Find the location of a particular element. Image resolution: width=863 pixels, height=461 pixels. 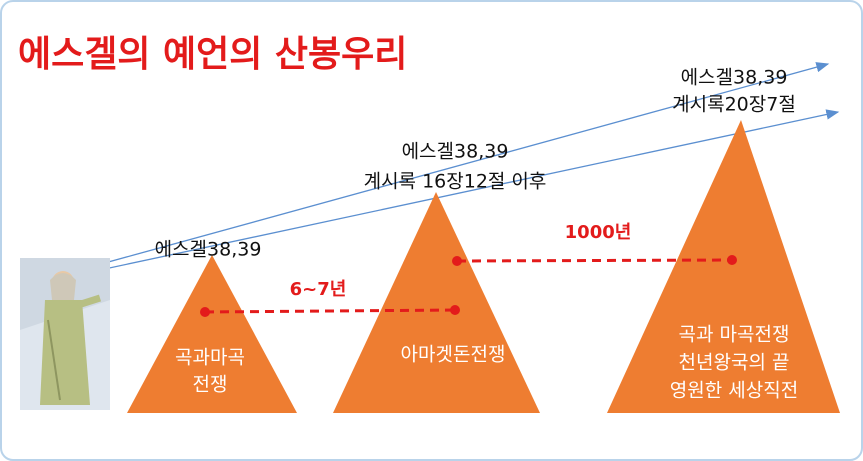

title: 에스겔의 예언의 산봉우리 is located at coordinates (212, 54).